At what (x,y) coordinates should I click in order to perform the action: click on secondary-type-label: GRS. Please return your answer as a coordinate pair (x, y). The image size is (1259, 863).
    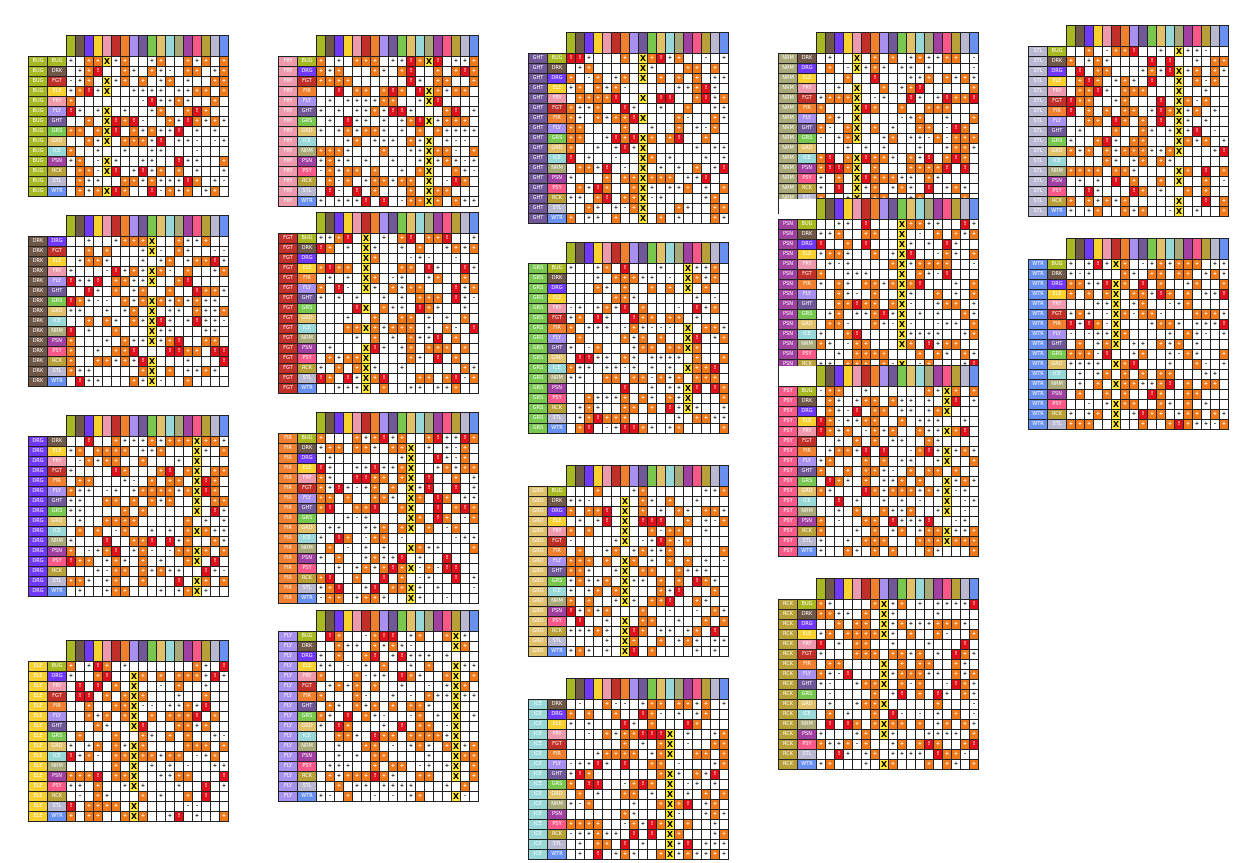
    Looking at the image, I should click on (807, 138).